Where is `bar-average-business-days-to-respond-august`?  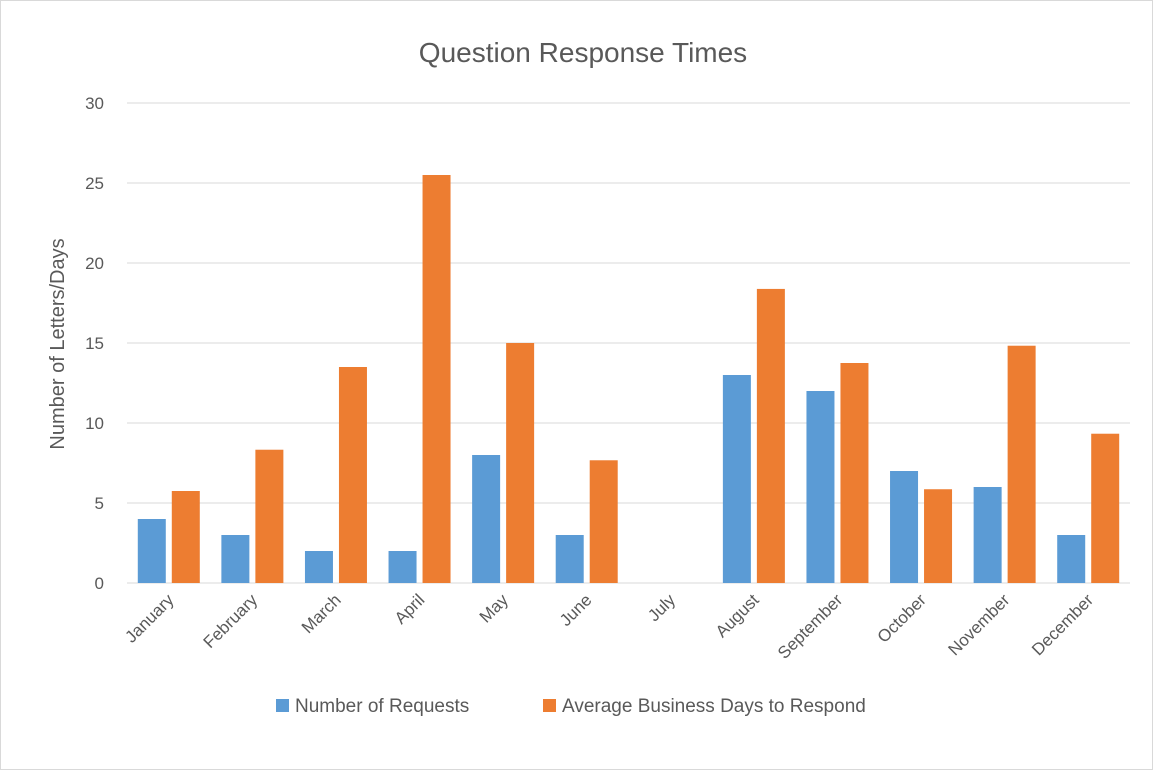
bar-average-business-days-to-respond-august is located at coordinates (770, 435).